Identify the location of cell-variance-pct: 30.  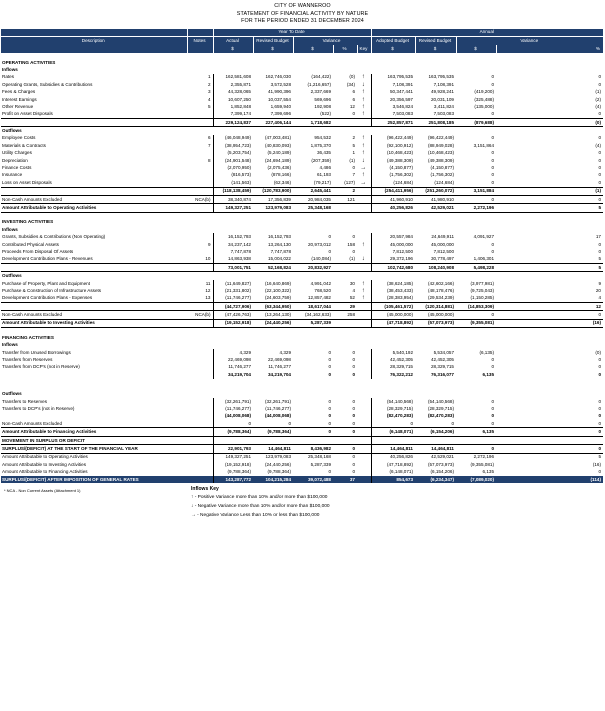
(352, 283).